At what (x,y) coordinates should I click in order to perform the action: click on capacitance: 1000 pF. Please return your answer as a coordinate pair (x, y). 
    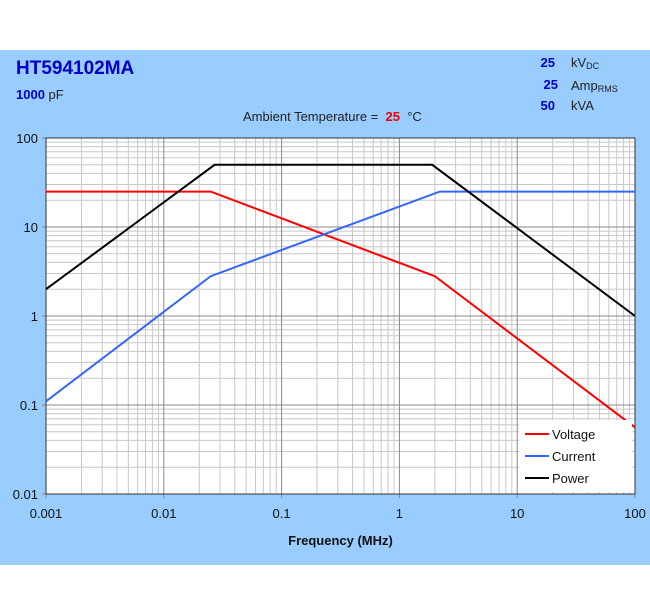
    Looking at the image, I should click on (40, 94).